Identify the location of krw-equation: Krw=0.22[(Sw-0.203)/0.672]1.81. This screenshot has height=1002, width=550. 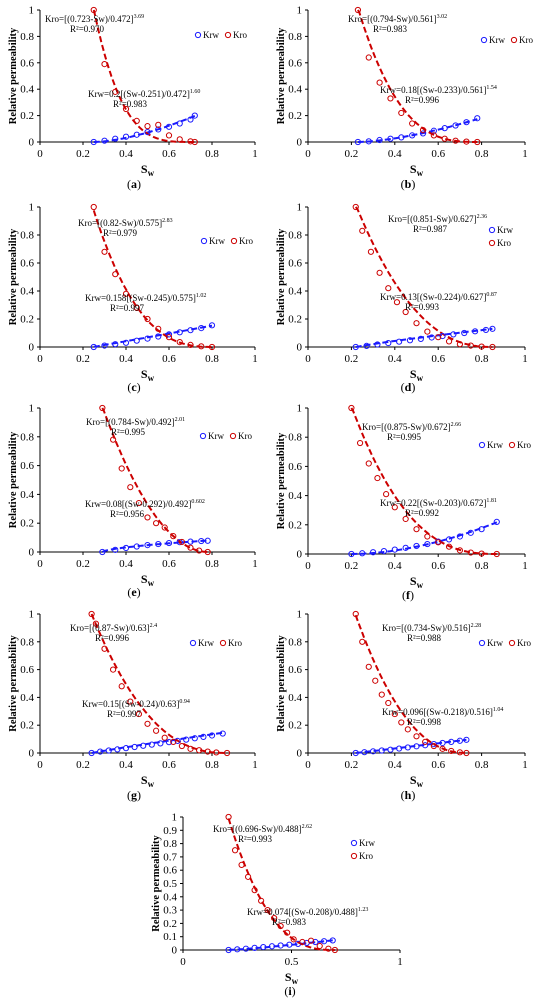
(438, 503).